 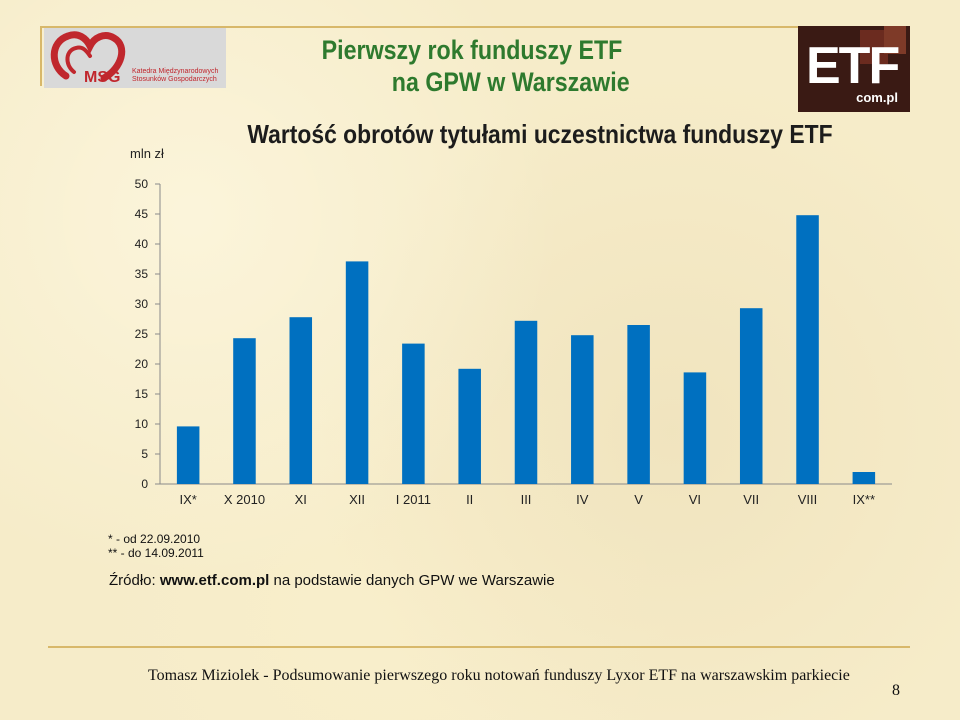 I want to click on page-title-line1: Pierwszy rok funduszy ETF, so click(x=472, y=50).